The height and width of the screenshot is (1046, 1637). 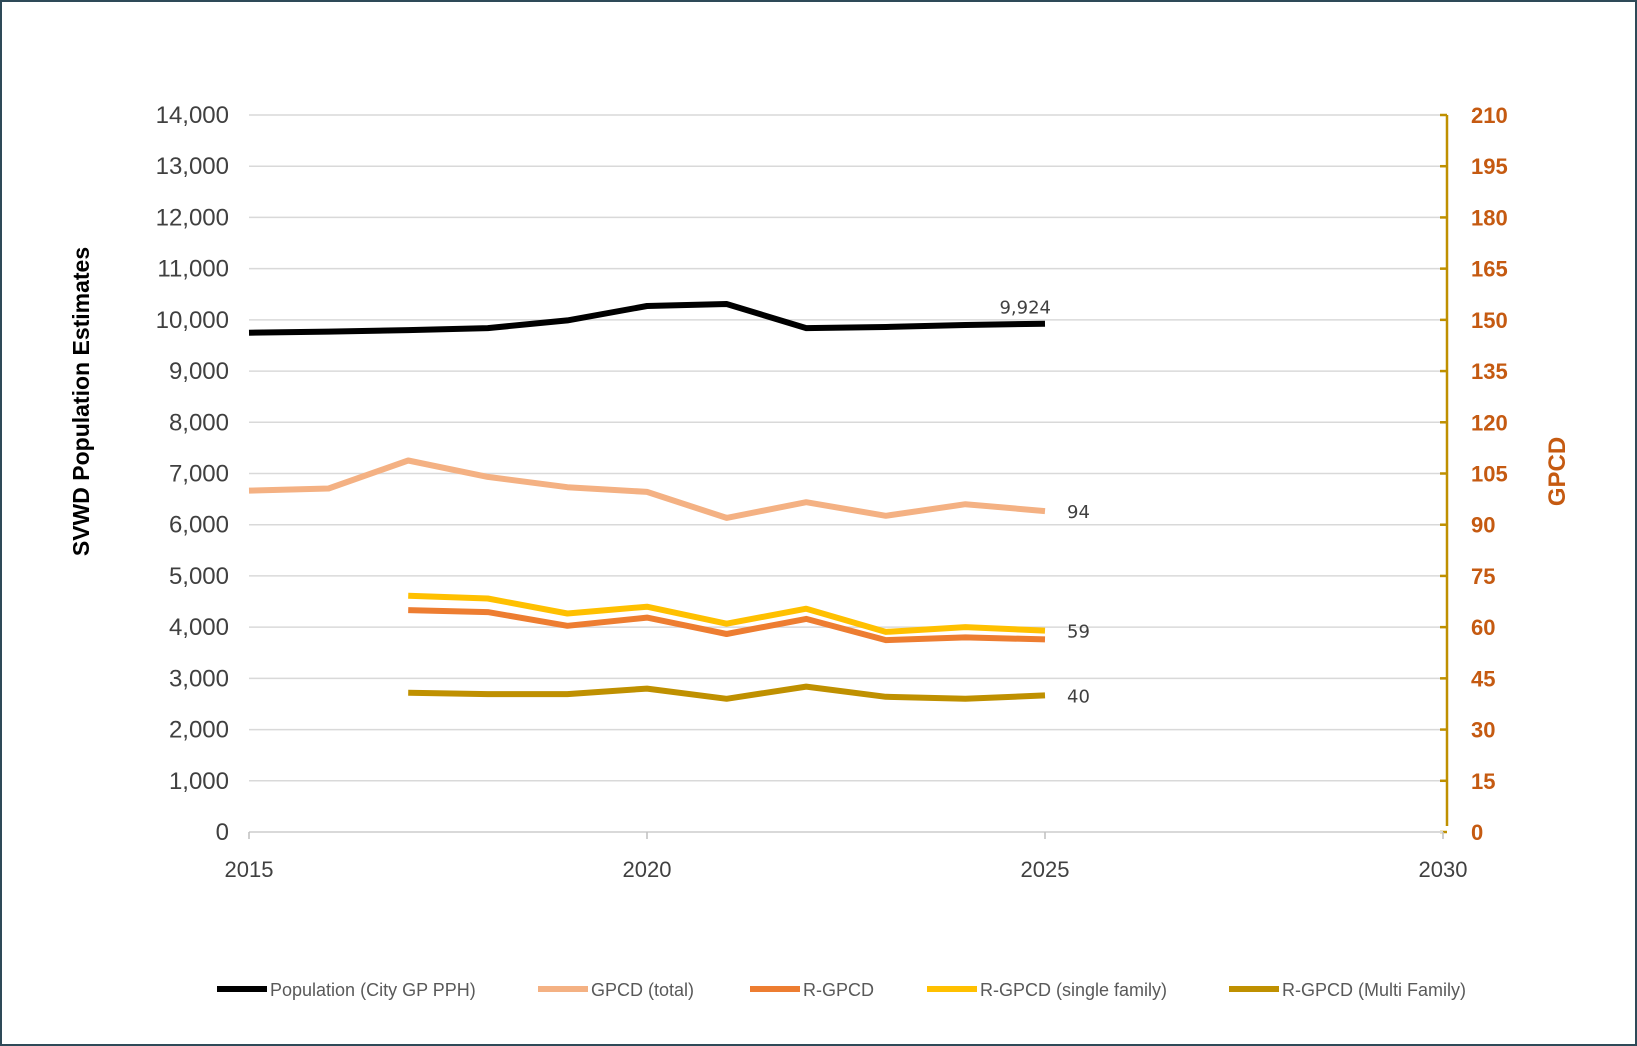 I want to click on right-y-tick-label: 165, so click(x=1489, y=269).